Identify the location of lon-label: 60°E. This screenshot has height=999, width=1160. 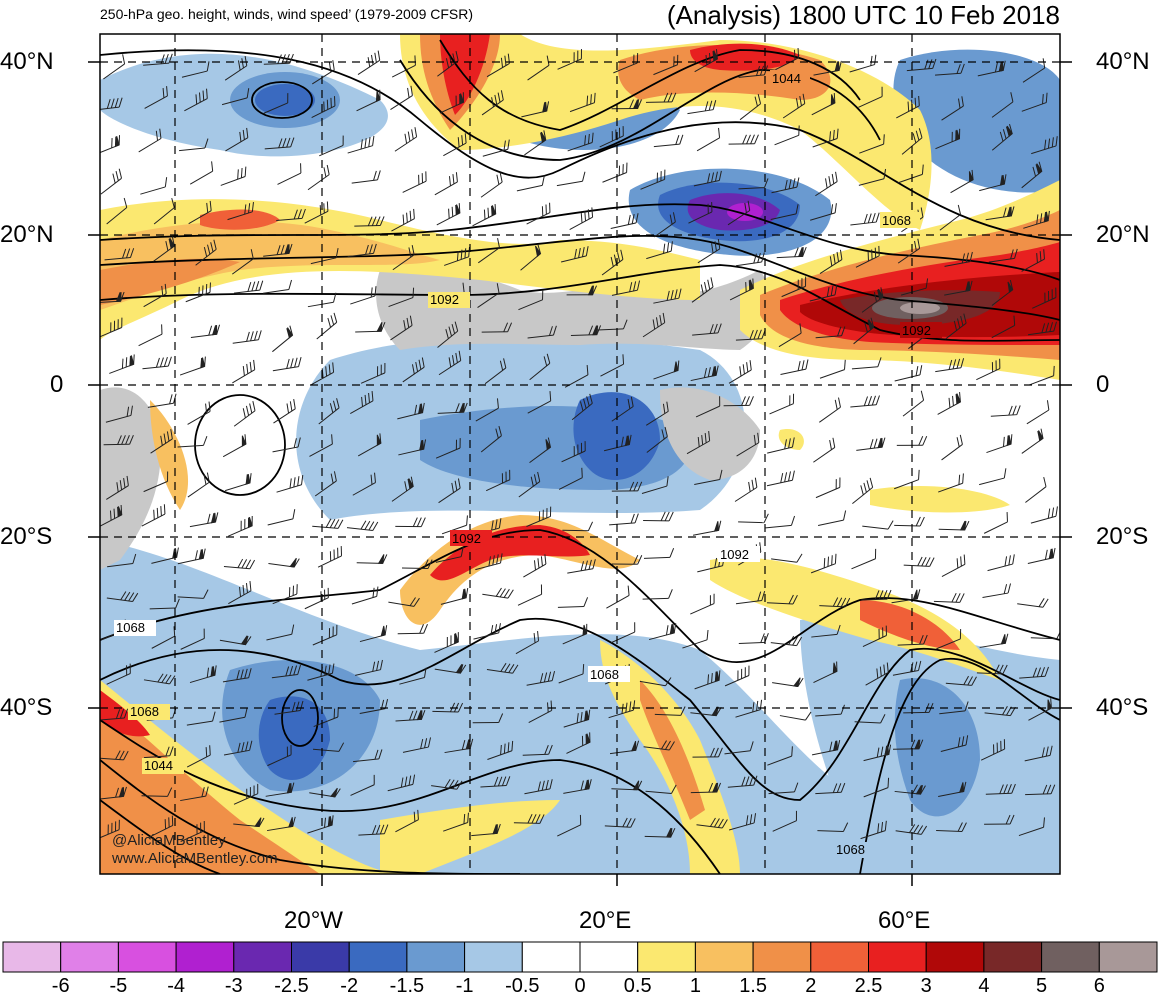
(904, 920).